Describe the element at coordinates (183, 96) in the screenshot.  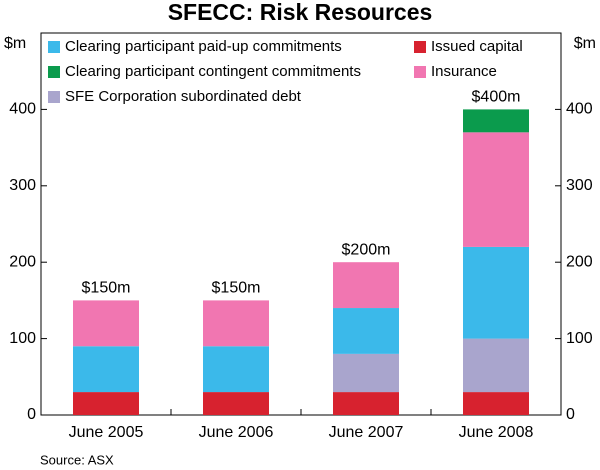
I see `legend-label: SFE Corporation subordinated debt` at that location.